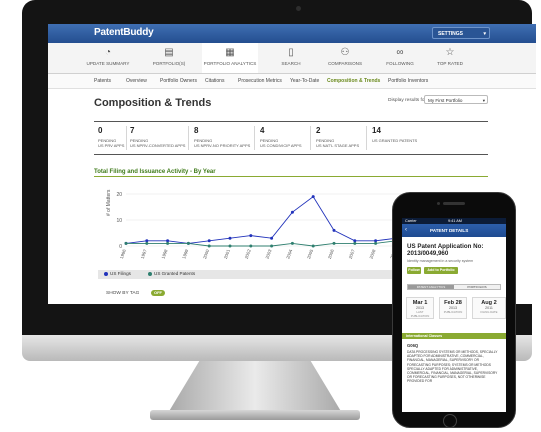 Image resolution: width=541 pixels, height=432 pixels. Describe the element at coordinates (111, 143) in the screenshot. I see `stat-label: PENDING US PRV APPS` at that location.